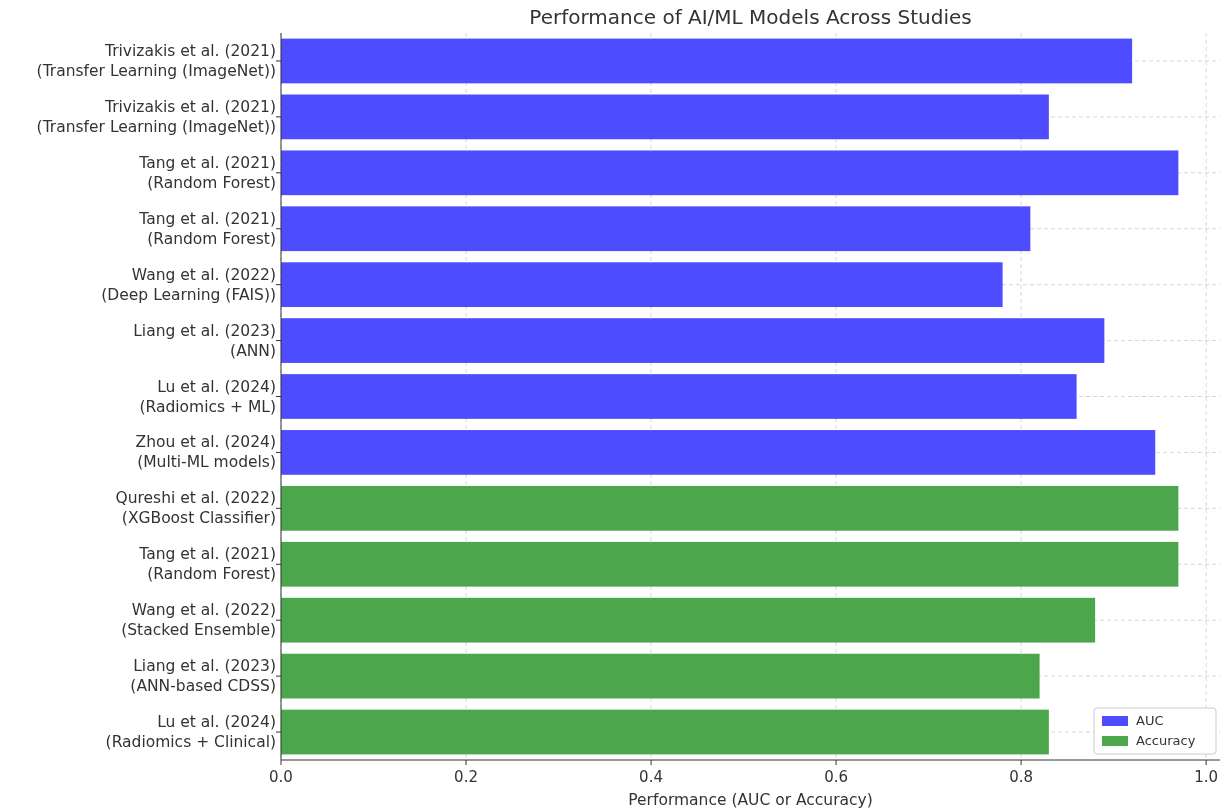 This screenshot has height=811, width=1221. What do you see at coordinates (466, 777) in the screenshot?
I see `x-tick-label: 0.2` at bounding box center [466, 777].